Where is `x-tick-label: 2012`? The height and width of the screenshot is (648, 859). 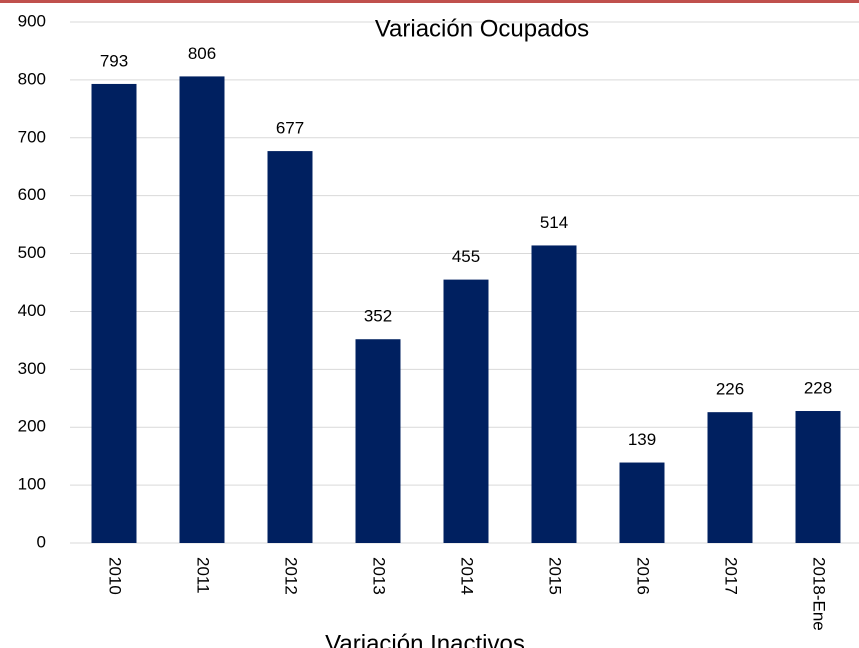
x-tick-label: 2012 is located at coordinates (291, 576).